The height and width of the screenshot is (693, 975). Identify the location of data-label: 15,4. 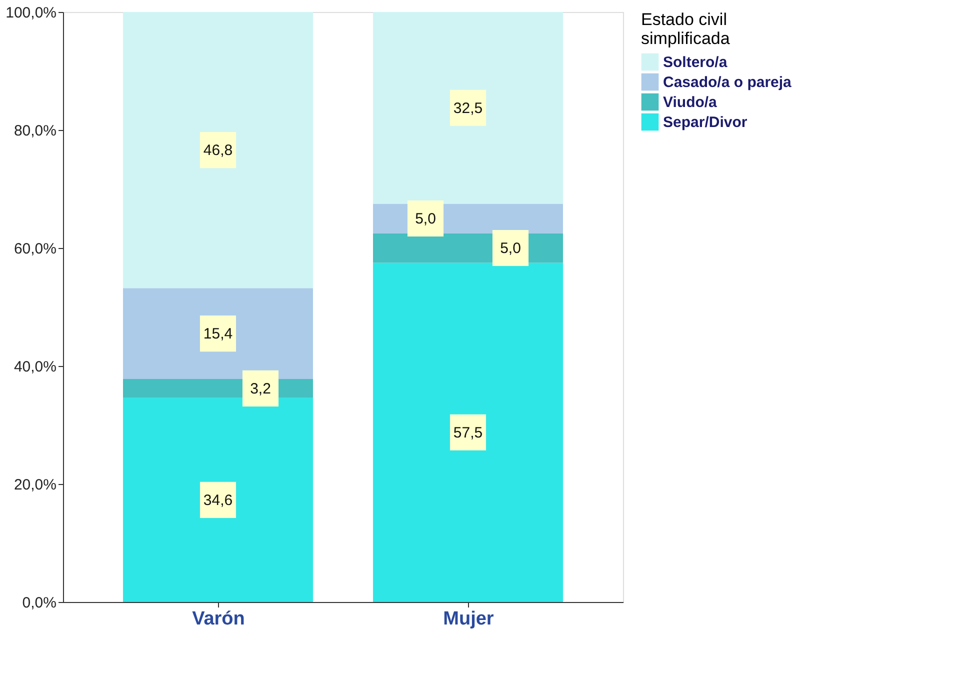
(218, 334).